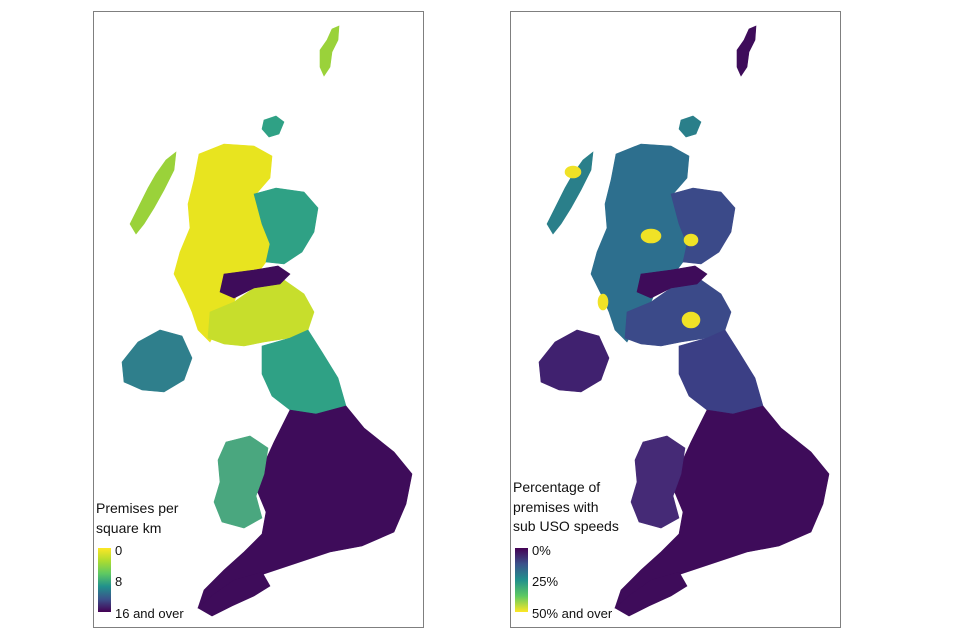 The image size is (960, 640). What do you see at coordinates (119, 550) in the screenshot?
I see `legend-tick-min: 0` at bounding box center [119, 550].